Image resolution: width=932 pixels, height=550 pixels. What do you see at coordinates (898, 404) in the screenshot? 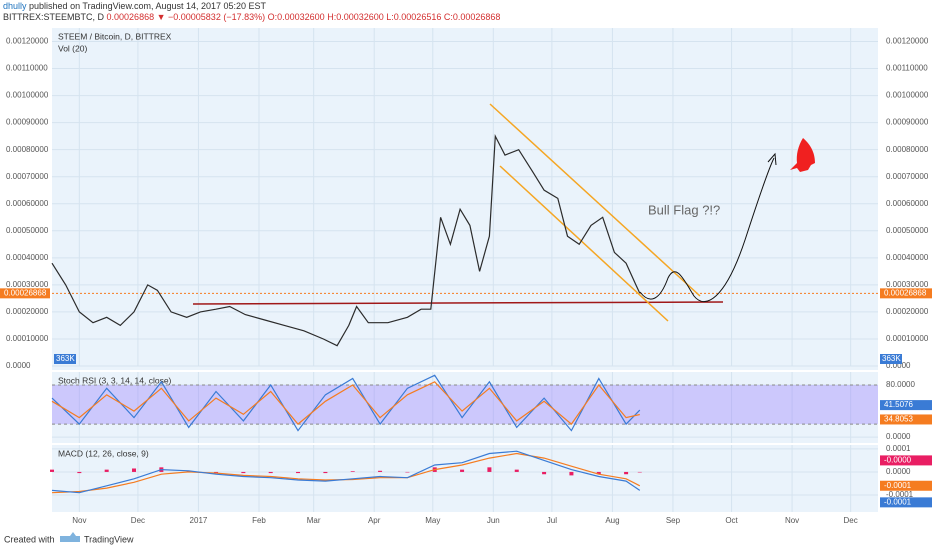
I see `last-label: 41.5076` at bounding box center [898, 404].